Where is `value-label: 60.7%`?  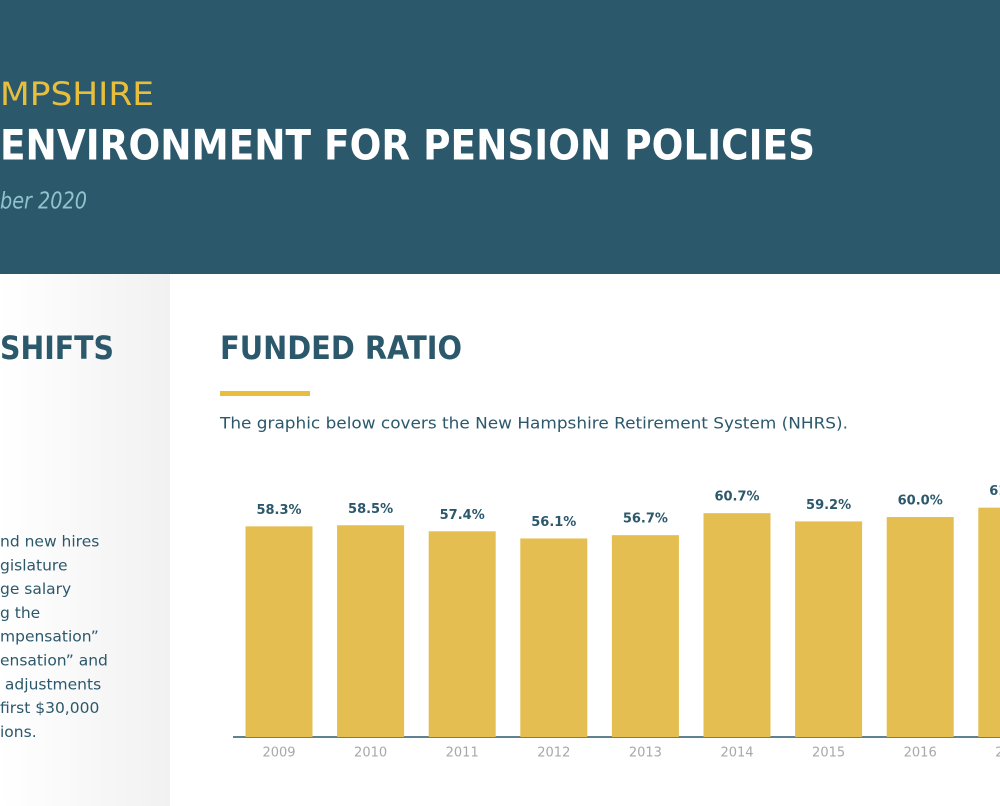
value-label: 60.7% is located at coordinates (736, 497).